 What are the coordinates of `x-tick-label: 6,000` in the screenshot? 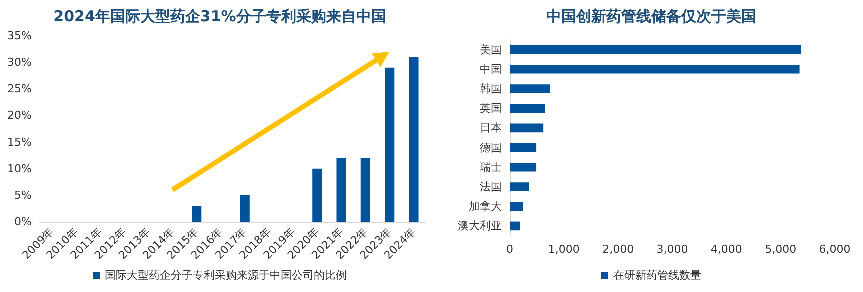 It's located at (835, 249).